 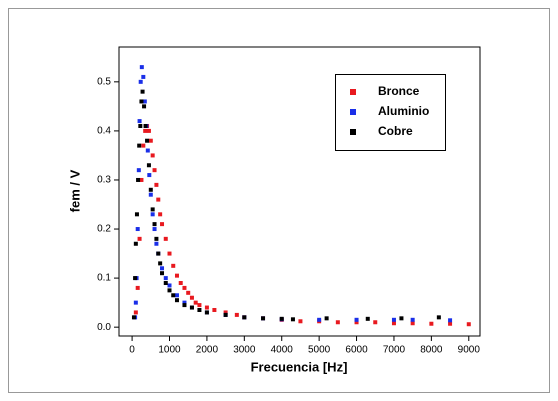 What do you see at coordinates (104, 229) in the screenshot?
I see `y-tick-label: 0.2` at bounding box center [104, 229].